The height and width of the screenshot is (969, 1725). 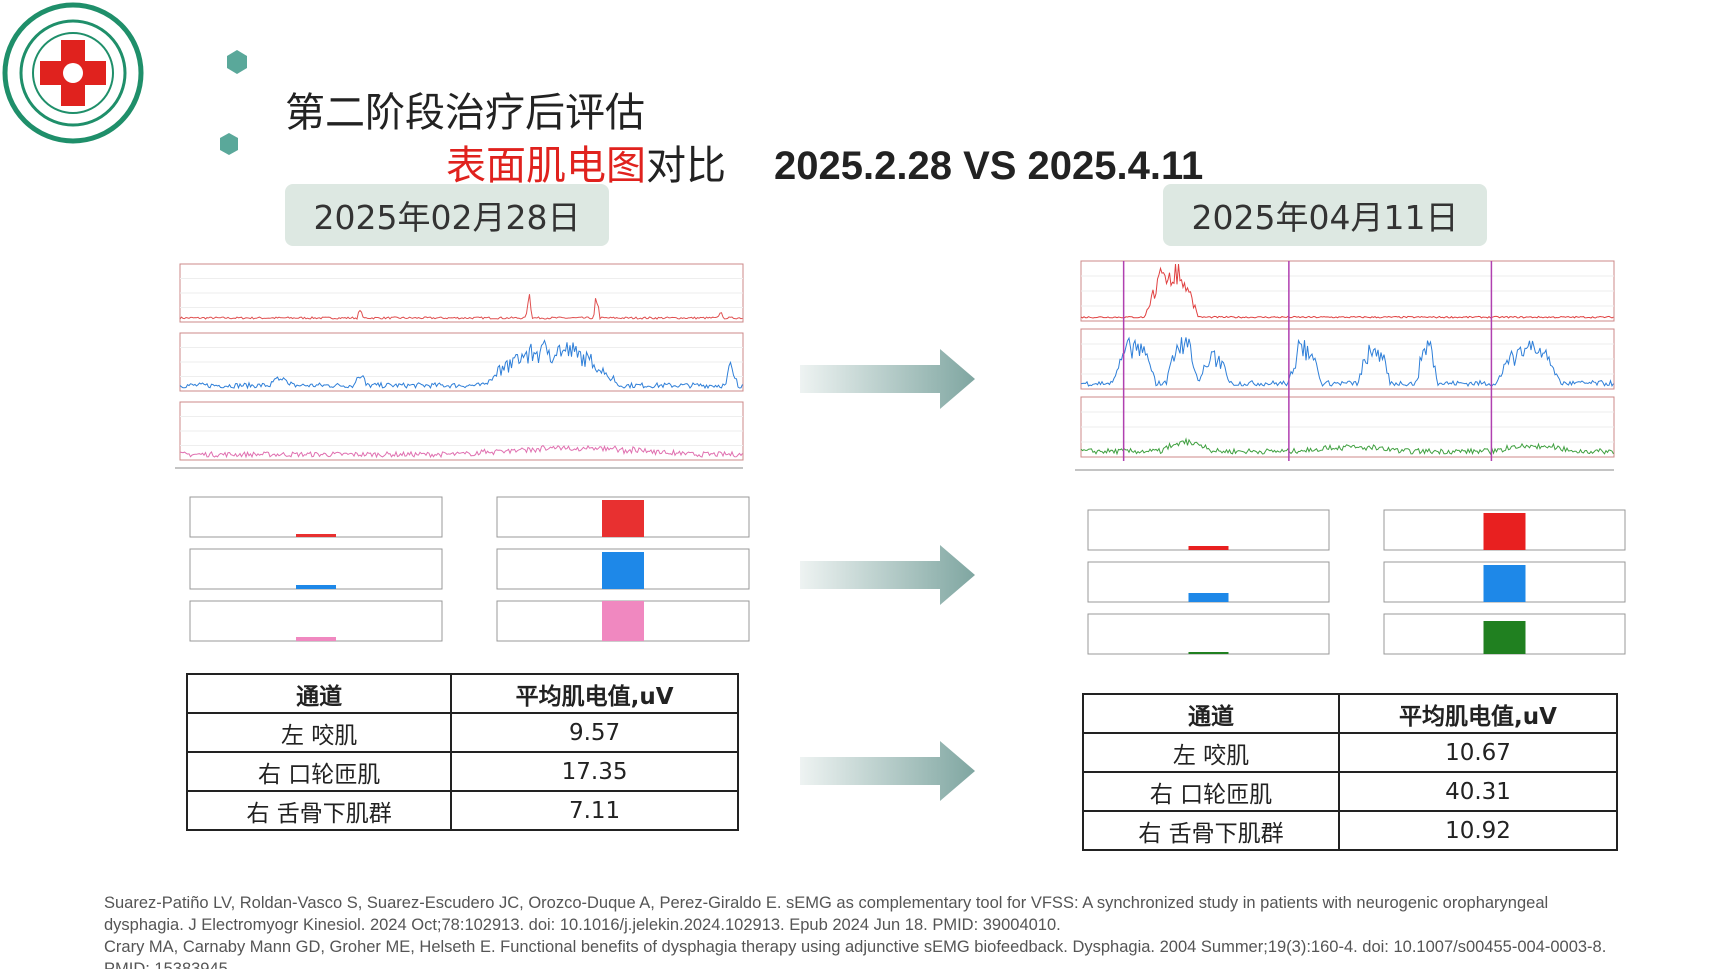 What do you see at coordinates (1478, 791) in the screenshot?
I see `value-cell: 40.31` at bounding box center [1478, 791].